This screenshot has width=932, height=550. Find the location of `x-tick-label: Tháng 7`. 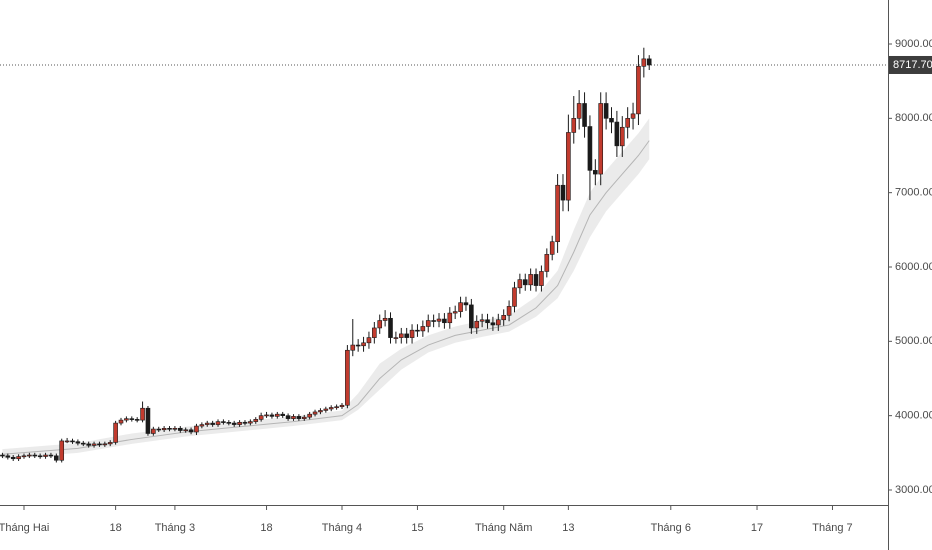

x-tick-label: Tháng 7 is located at coordinates (832, 528).